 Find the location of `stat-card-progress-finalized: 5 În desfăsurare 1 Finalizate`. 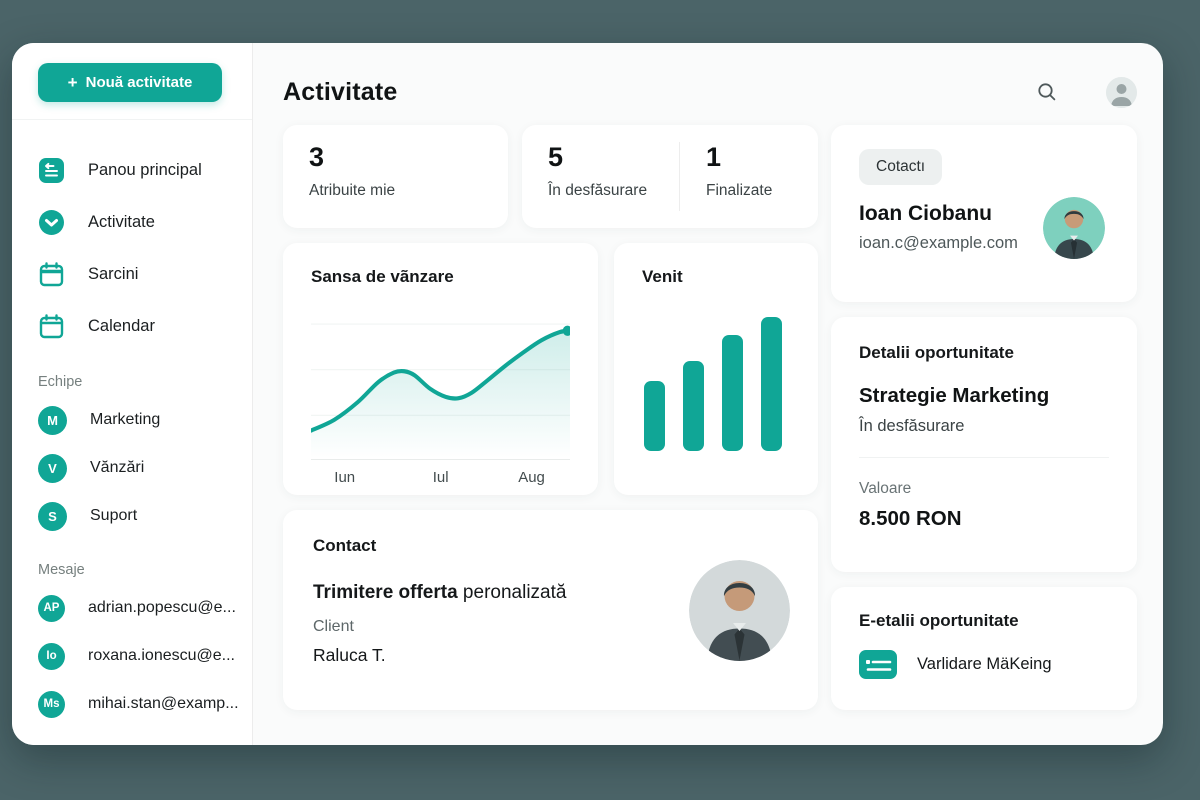

stat-card-progress-finalized: 5 În desfăsurare 1 Finalizate is located at coordinates (670, 176).